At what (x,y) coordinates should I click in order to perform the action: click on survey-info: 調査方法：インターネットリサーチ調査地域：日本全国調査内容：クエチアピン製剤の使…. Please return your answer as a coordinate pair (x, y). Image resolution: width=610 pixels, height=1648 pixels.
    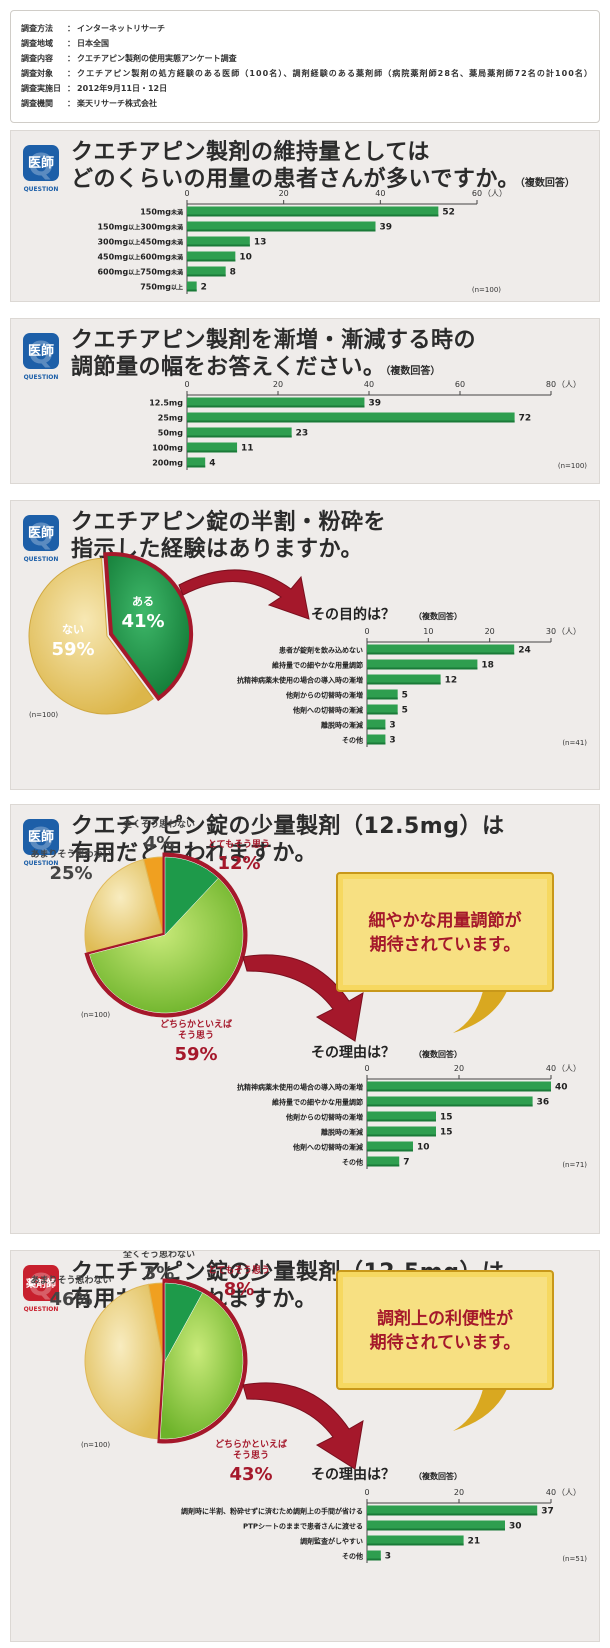
    Looking at the image, I should click on (306, 65).